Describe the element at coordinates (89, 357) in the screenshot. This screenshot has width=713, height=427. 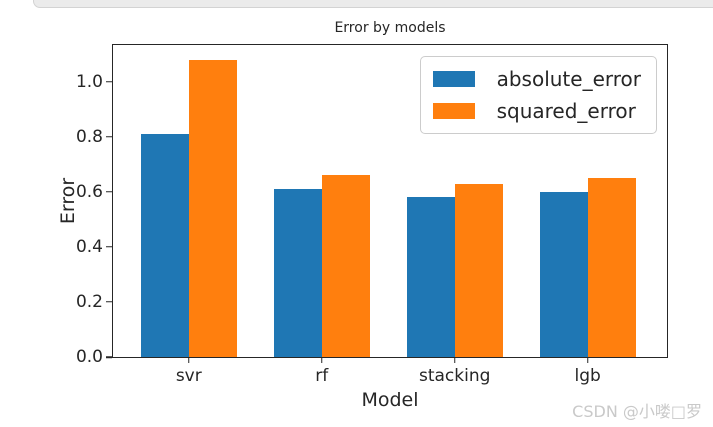
I see `y-tick-label-0.0: 0.0` at that location.